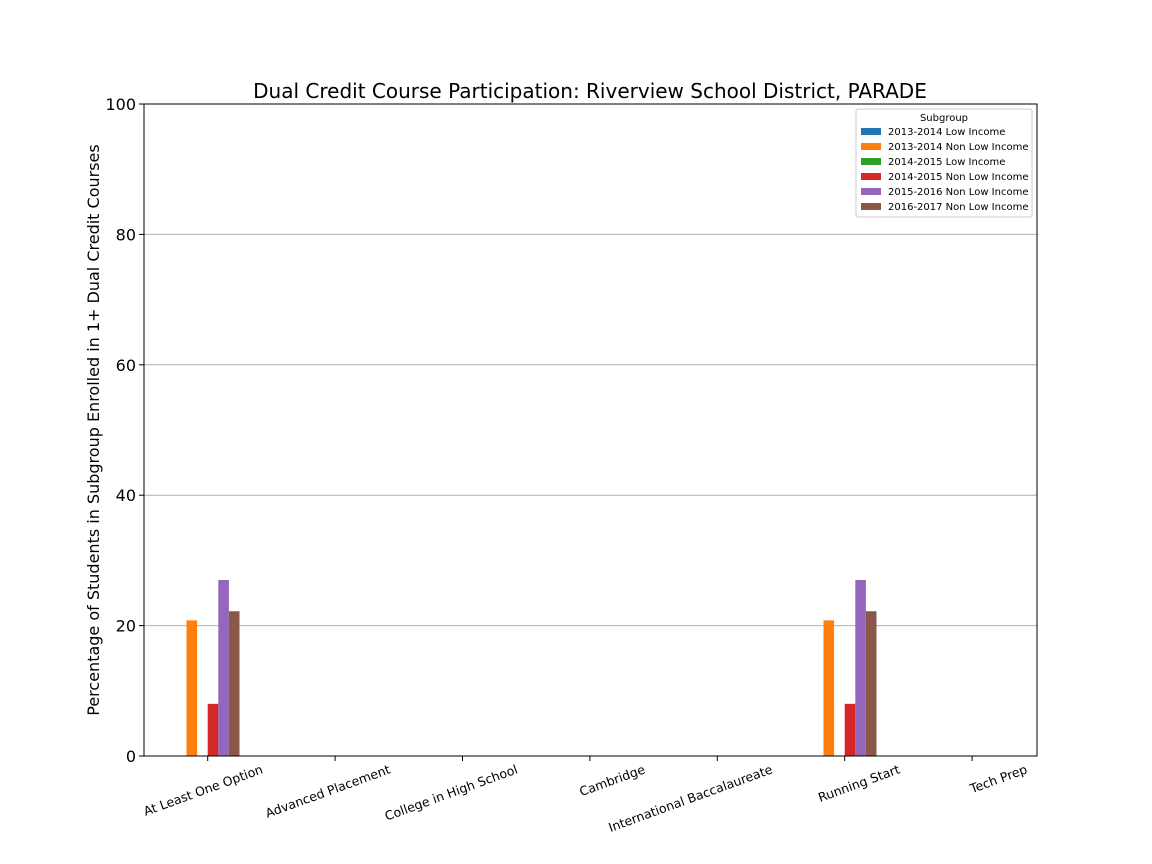  What do you see at coordinates (859, 783) in the screenshot?
I see `x-tick-label: Running Start` at bounding box center [859, 783].